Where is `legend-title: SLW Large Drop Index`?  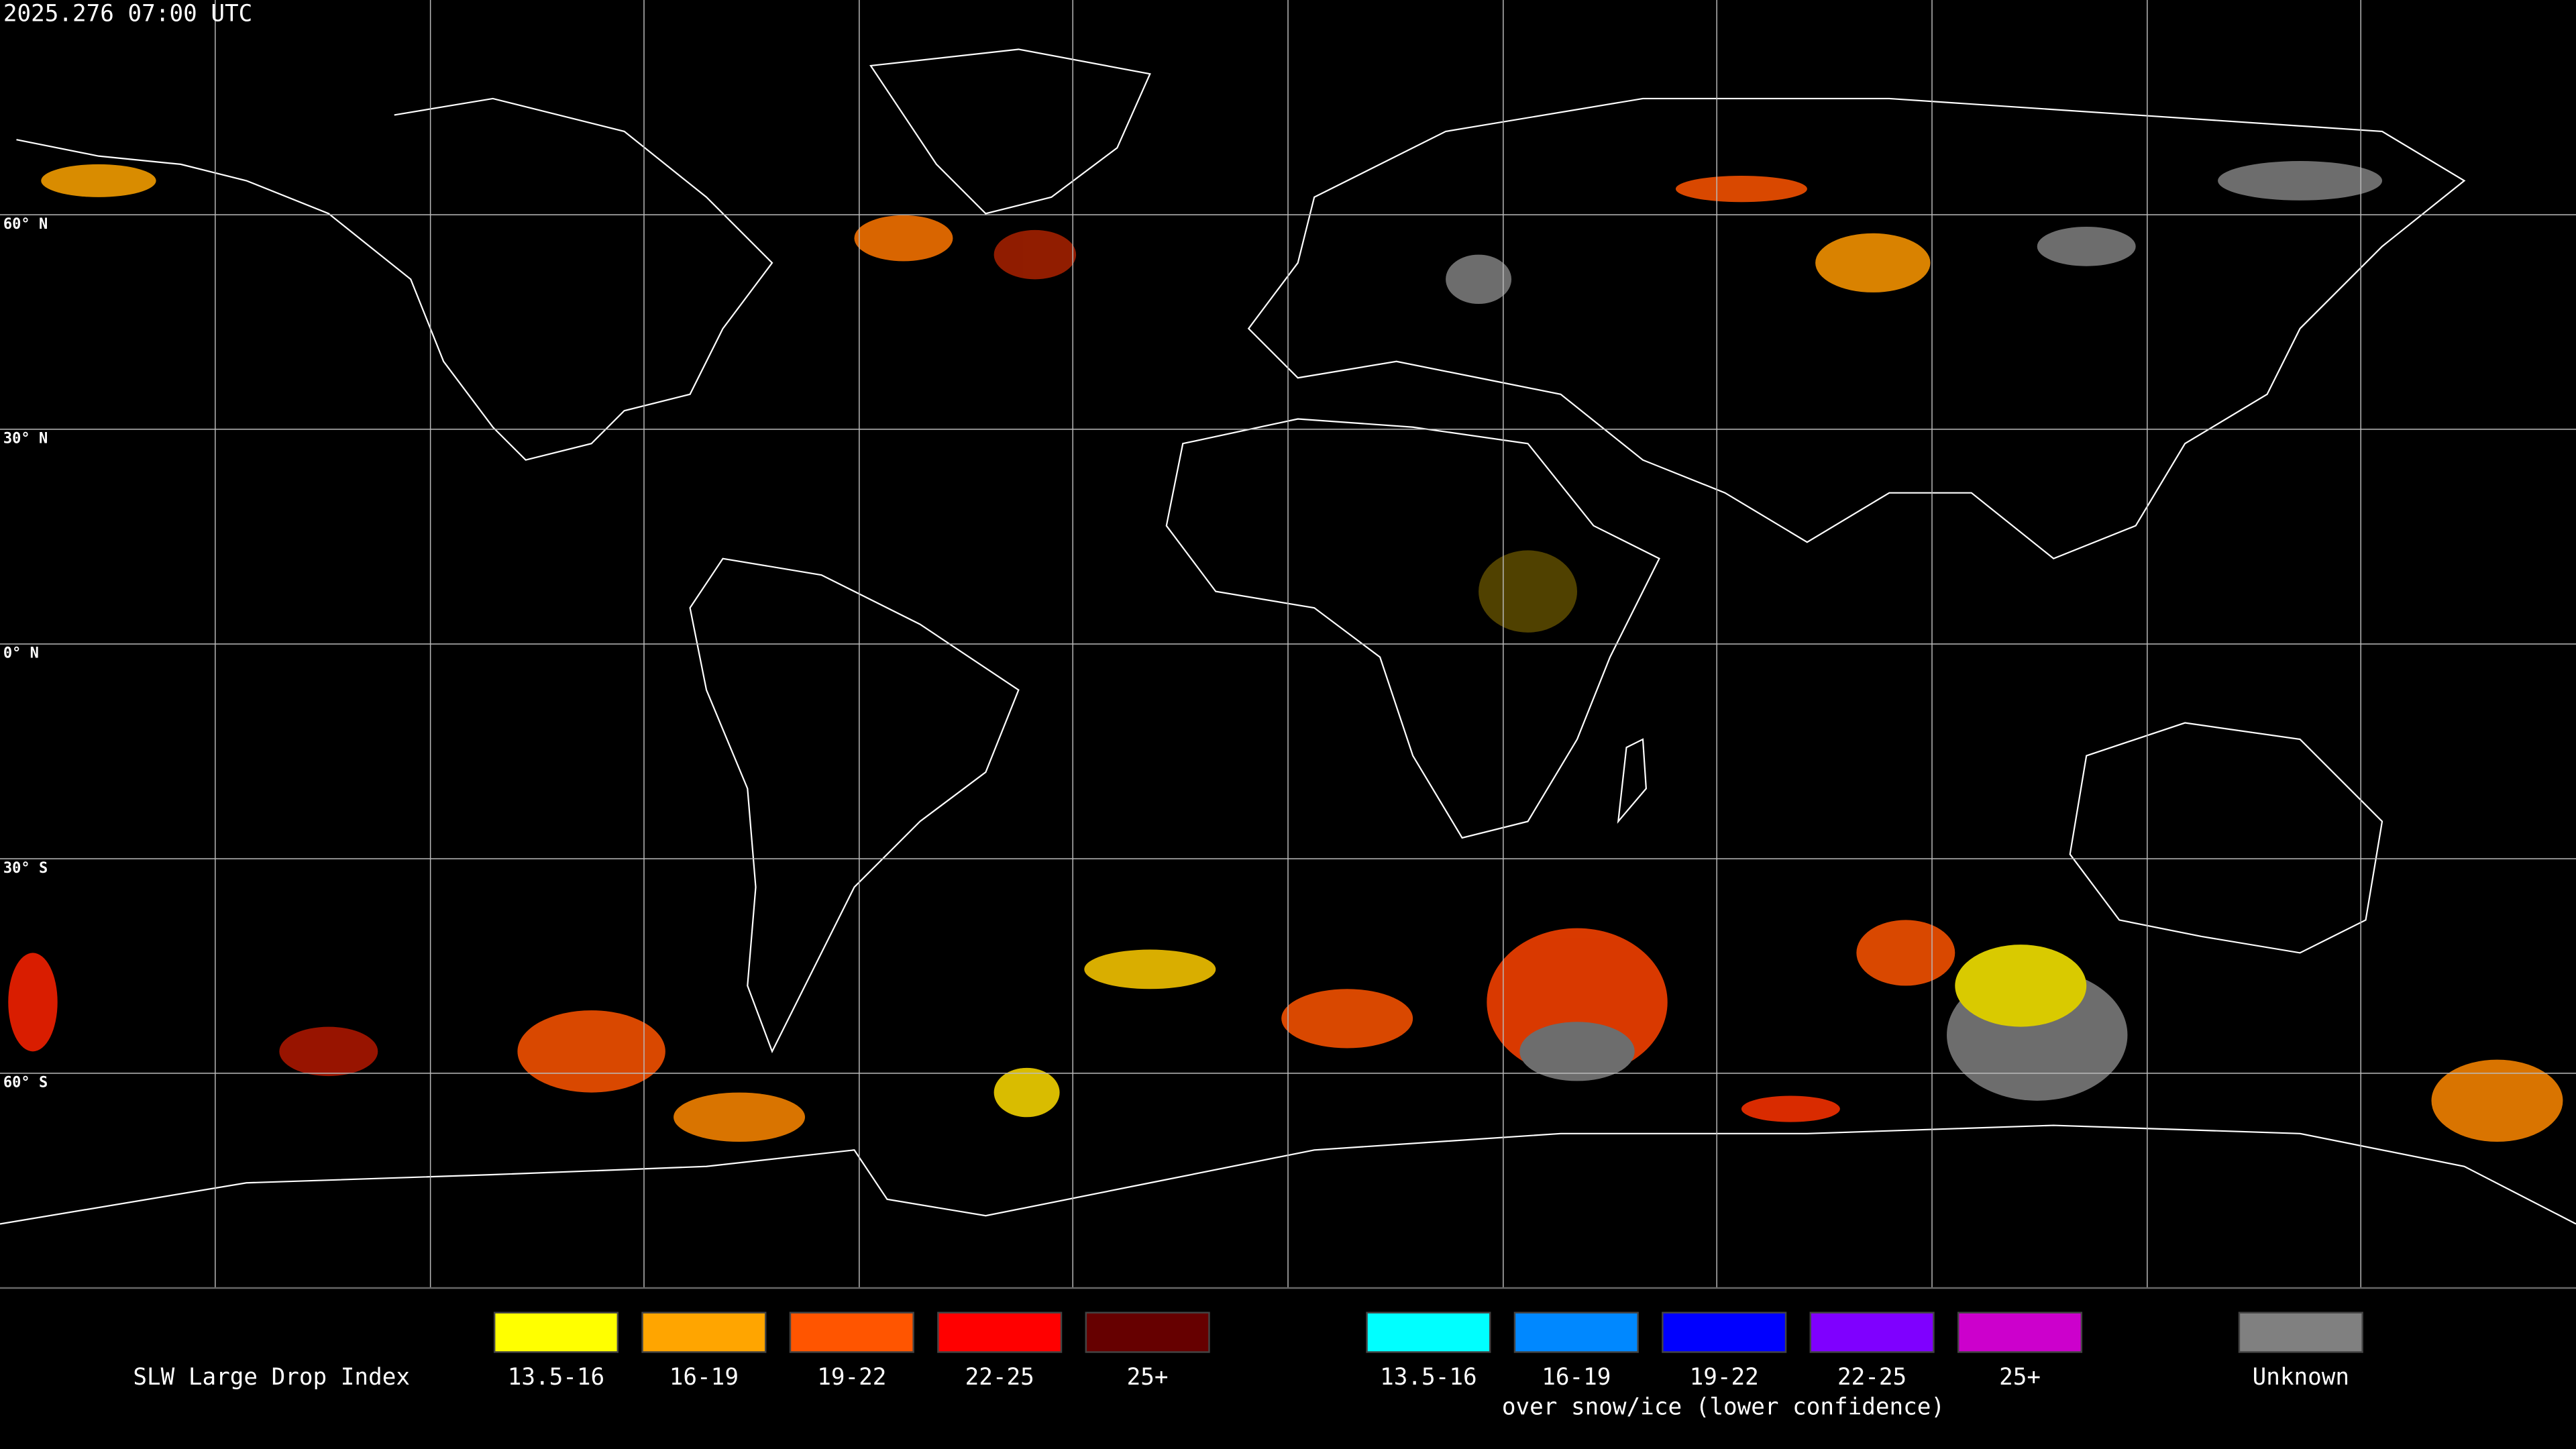
legend-title: SLW Large Drop Index is located at coordinates (271, 1377).